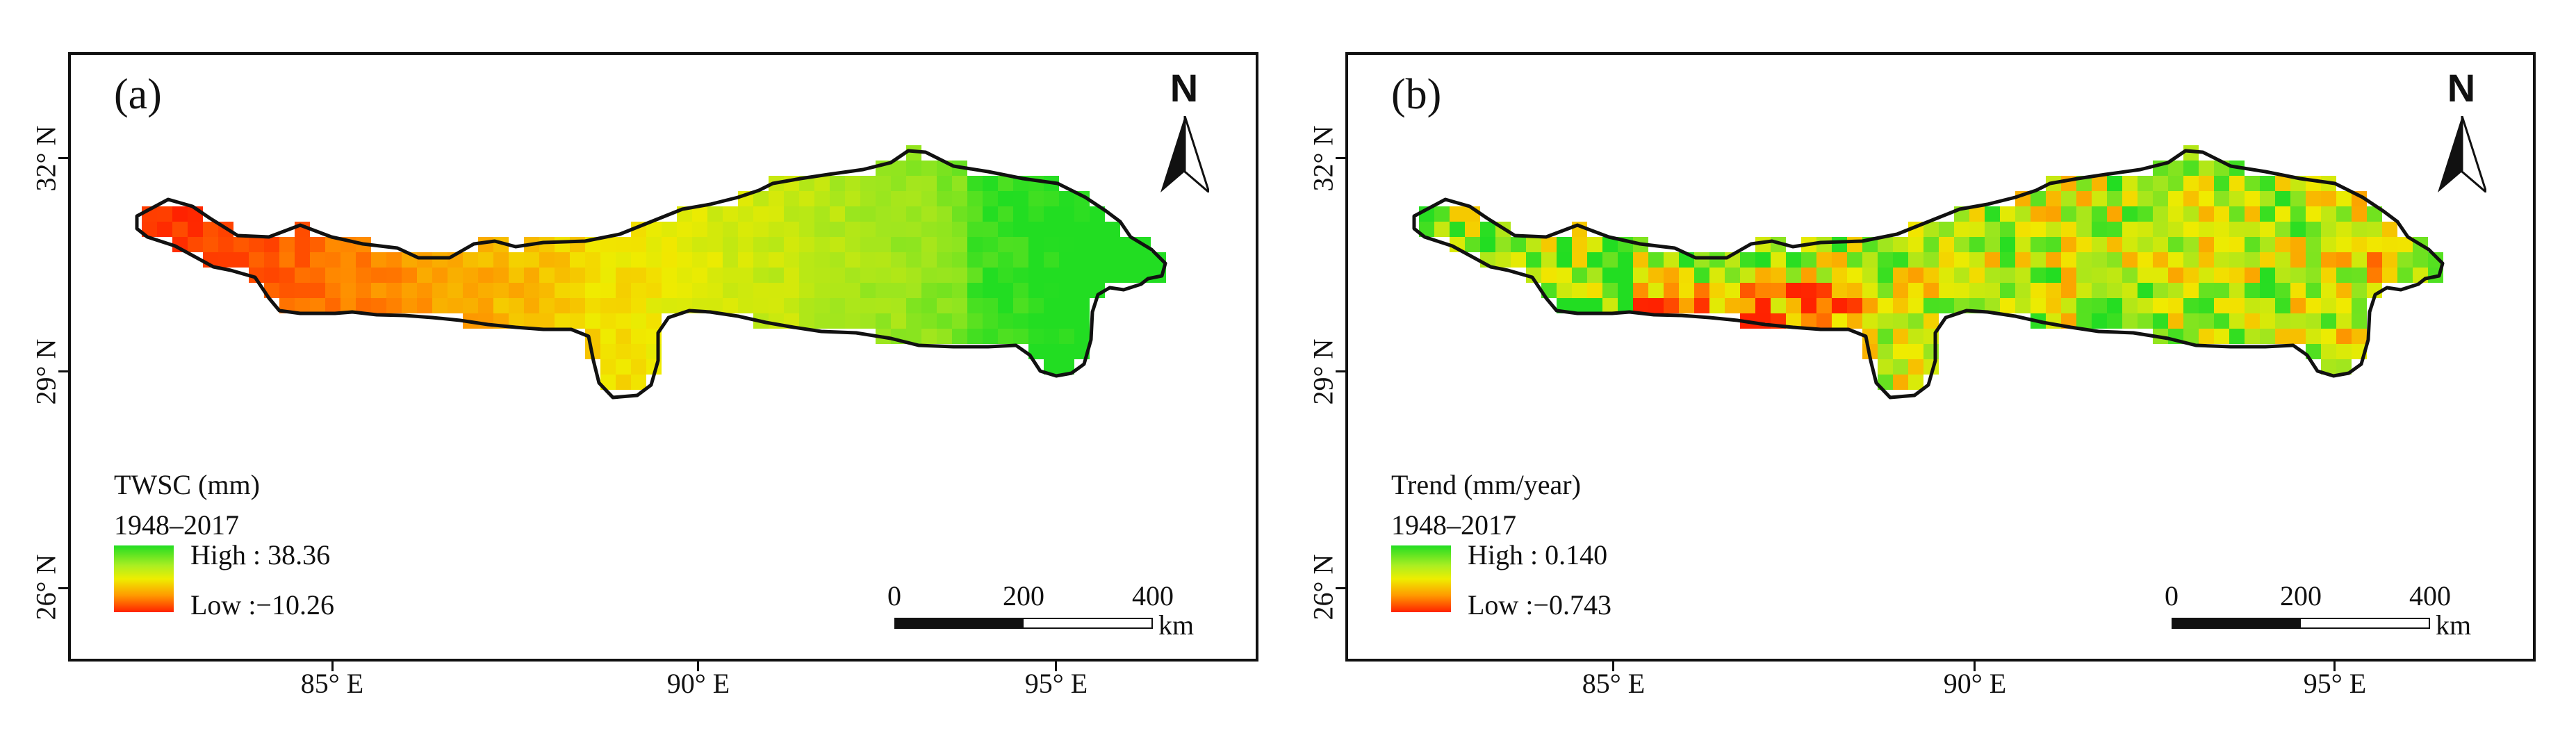 This screenshot has height=731, width=2576. Describe the element at coordinates (332, 684) in the screenshot. I see `x-axis-label: 85° E` at that location.